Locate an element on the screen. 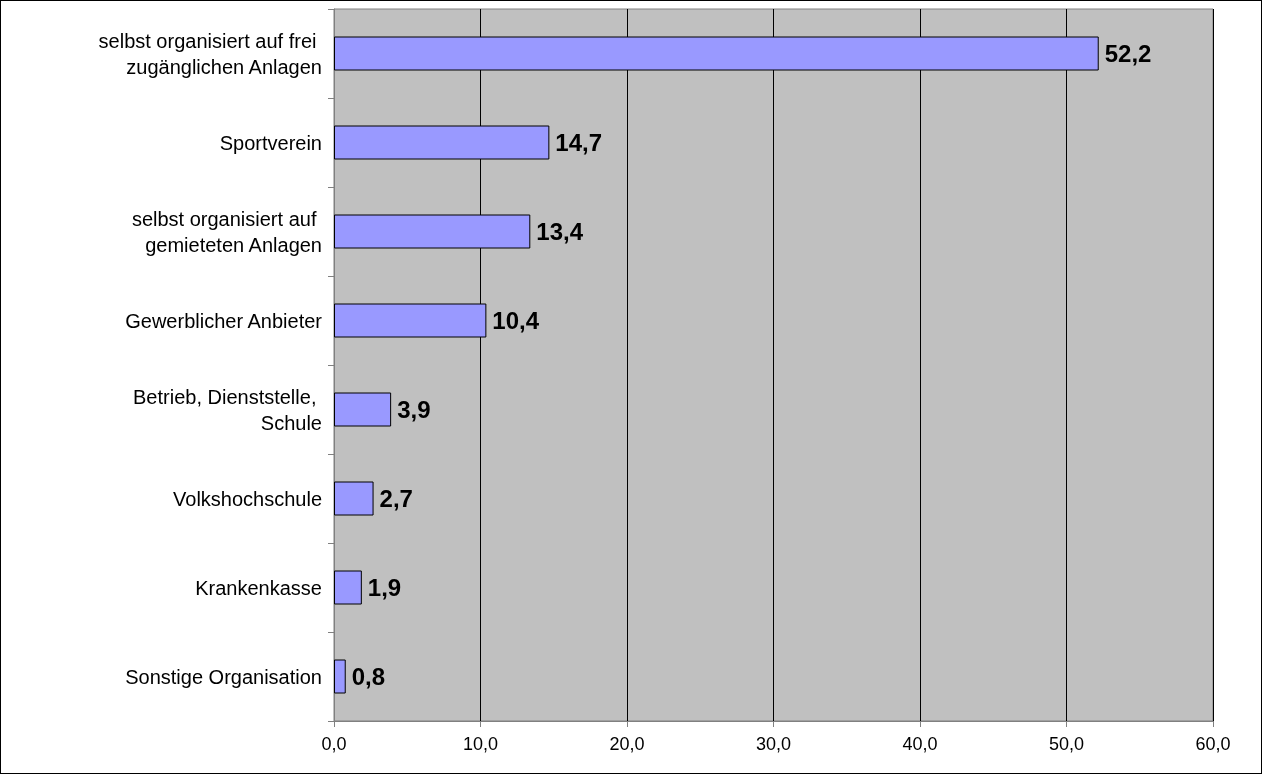 The width and height of the screenshot is (1262, 774). x-tick-label: 20,0 is located at coordinates (627, 744).